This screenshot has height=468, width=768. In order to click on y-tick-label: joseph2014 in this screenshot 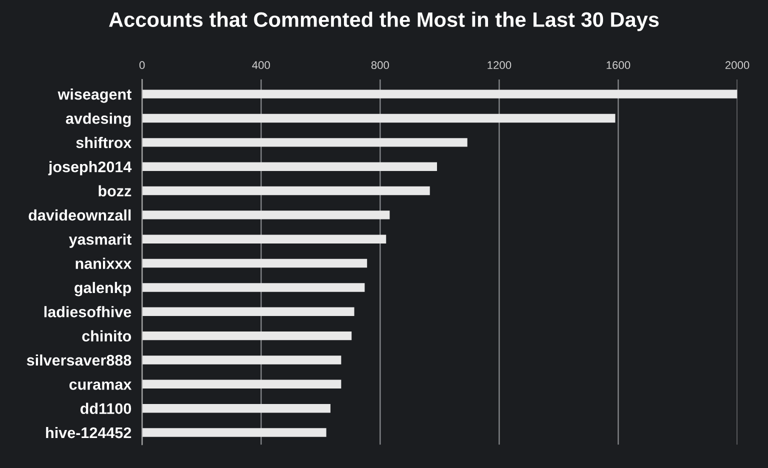, I will do `click(90, 168)`.